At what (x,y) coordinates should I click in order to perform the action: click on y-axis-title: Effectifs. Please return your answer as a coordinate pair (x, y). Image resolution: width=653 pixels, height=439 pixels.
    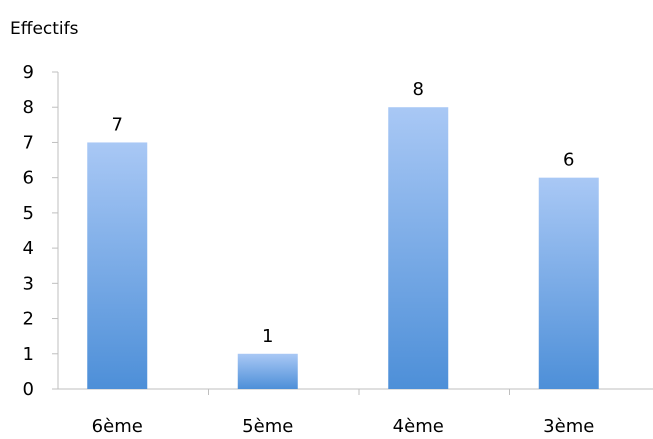
    Looking at the image, I should click on (44, 29).